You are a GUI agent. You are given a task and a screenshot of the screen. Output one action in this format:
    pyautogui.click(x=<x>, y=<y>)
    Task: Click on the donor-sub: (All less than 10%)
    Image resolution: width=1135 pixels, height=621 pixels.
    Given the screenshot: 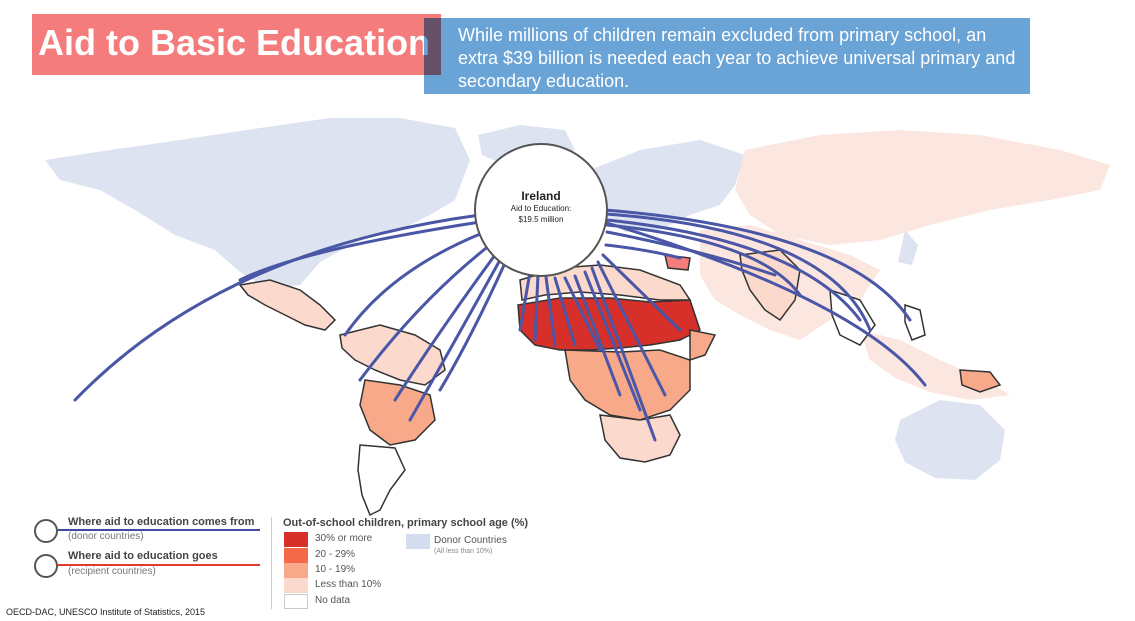 What is the action you would take?
    pyautogui.click(x=463, y=551)
    